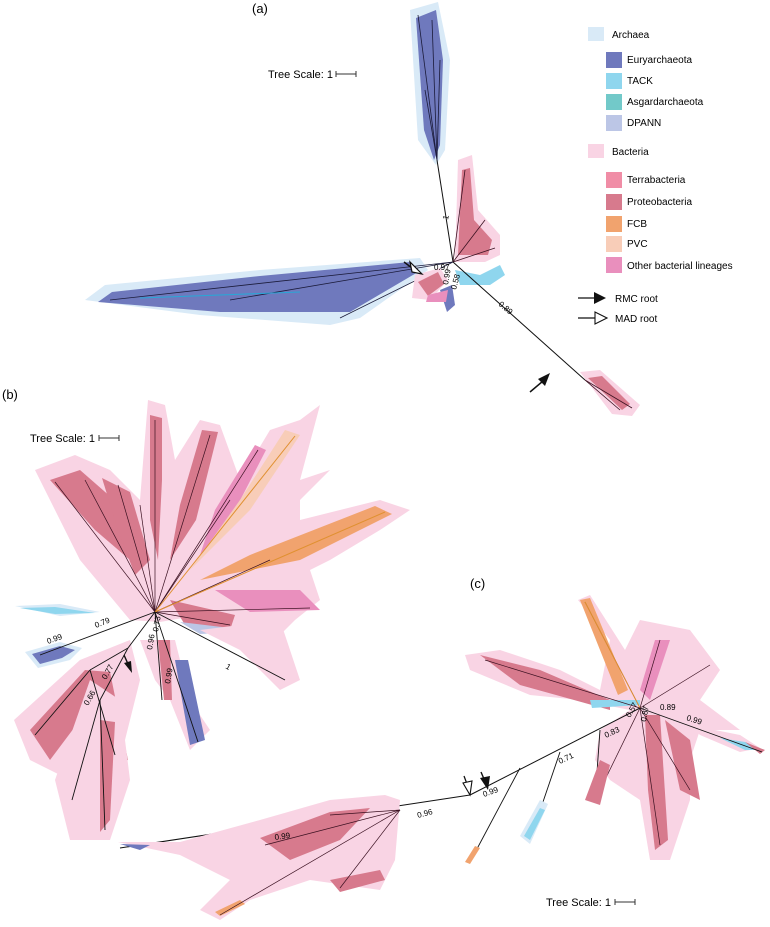 Image resolution: width=770 pixels, height=927 pixels. I want to click on legend-dpann-swatch, so click(614, 123).